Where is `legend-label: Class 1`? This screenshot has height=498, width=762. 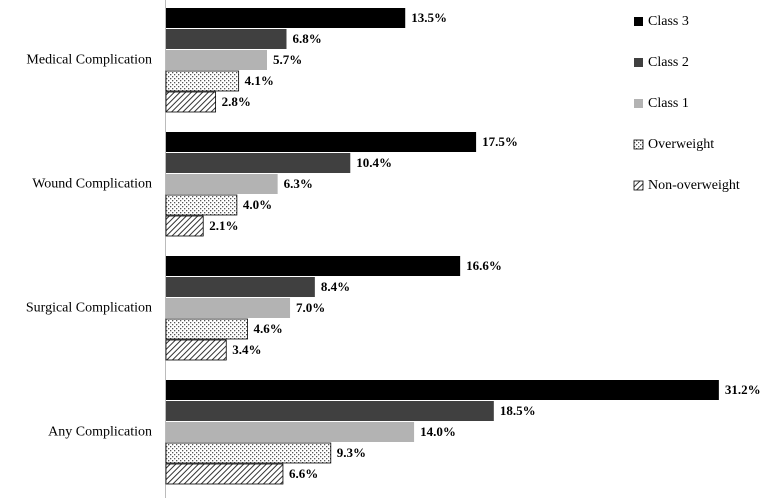 legend-label: Class 1 is located at coordinates (668, 103).